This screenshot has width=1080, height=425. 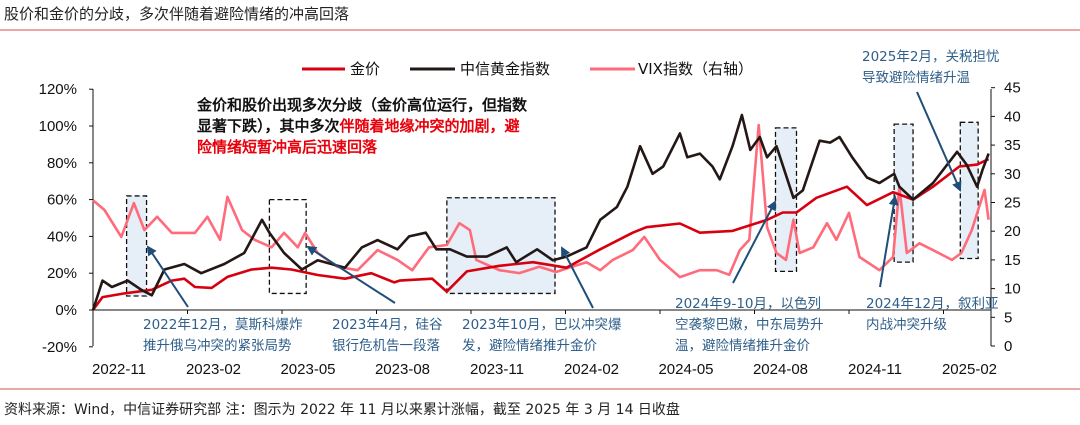 What do you see at coordinates (1012, 174) in the screenshot?
I see `right-tick-label: 30` at bounding box center [1012, 174].